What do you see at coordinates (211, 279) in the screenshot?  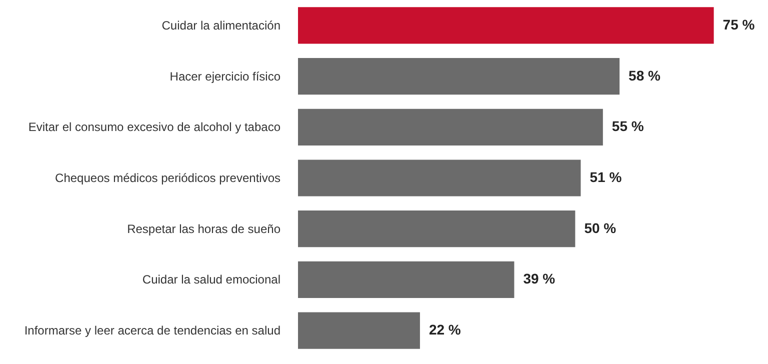 I see `y-tick-label: Cuidar la salud emocional` at bounding box center [211, 279].